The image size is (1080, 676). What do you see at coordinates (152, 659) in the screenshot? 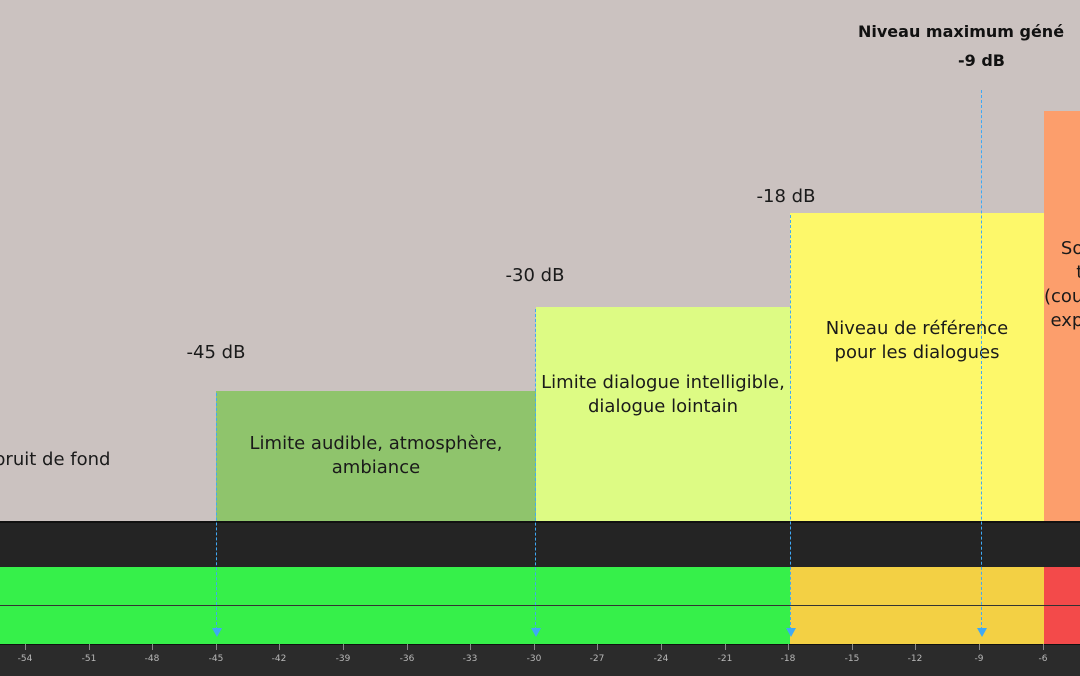
I see `scale-tick-label: -48` at bounding box center [152, 659].